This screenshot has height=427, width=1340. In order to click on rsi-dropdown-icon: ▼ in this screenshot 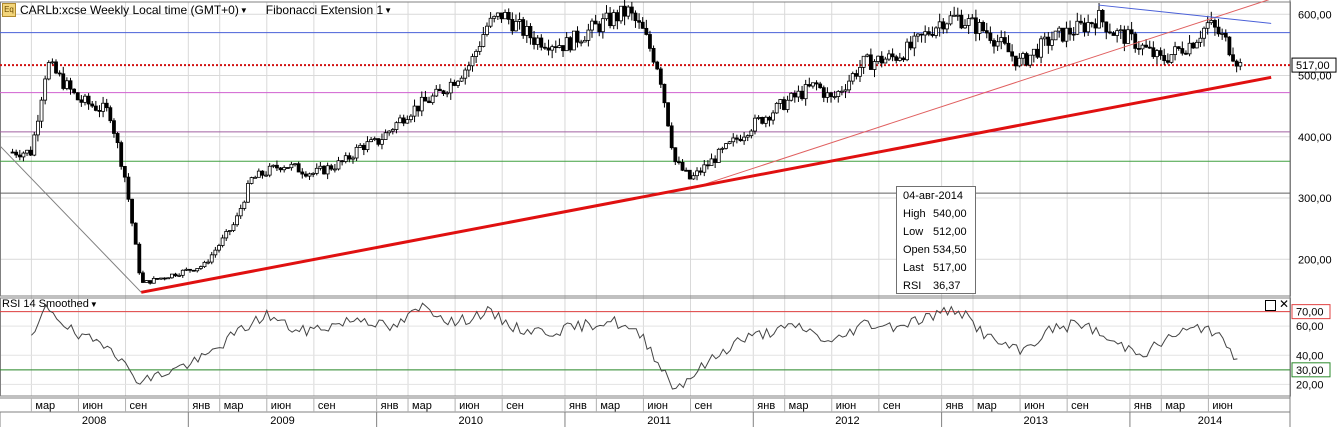, I will do `click(93, 304)`.